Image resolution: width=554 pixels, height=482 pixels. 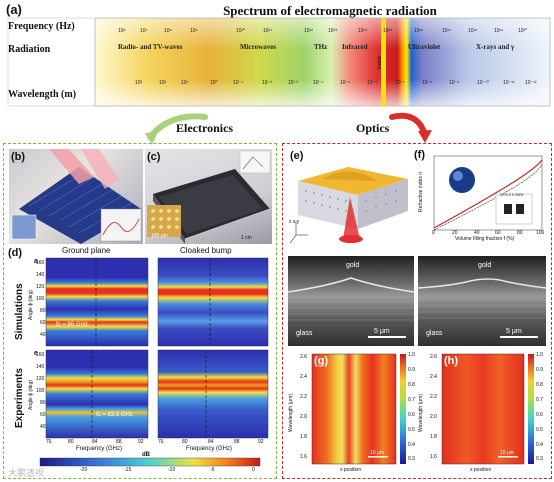 What do you see at coordinates (354, 409) in the screenshot?
I see `heatmap-g` at bounding box center [354, 409].